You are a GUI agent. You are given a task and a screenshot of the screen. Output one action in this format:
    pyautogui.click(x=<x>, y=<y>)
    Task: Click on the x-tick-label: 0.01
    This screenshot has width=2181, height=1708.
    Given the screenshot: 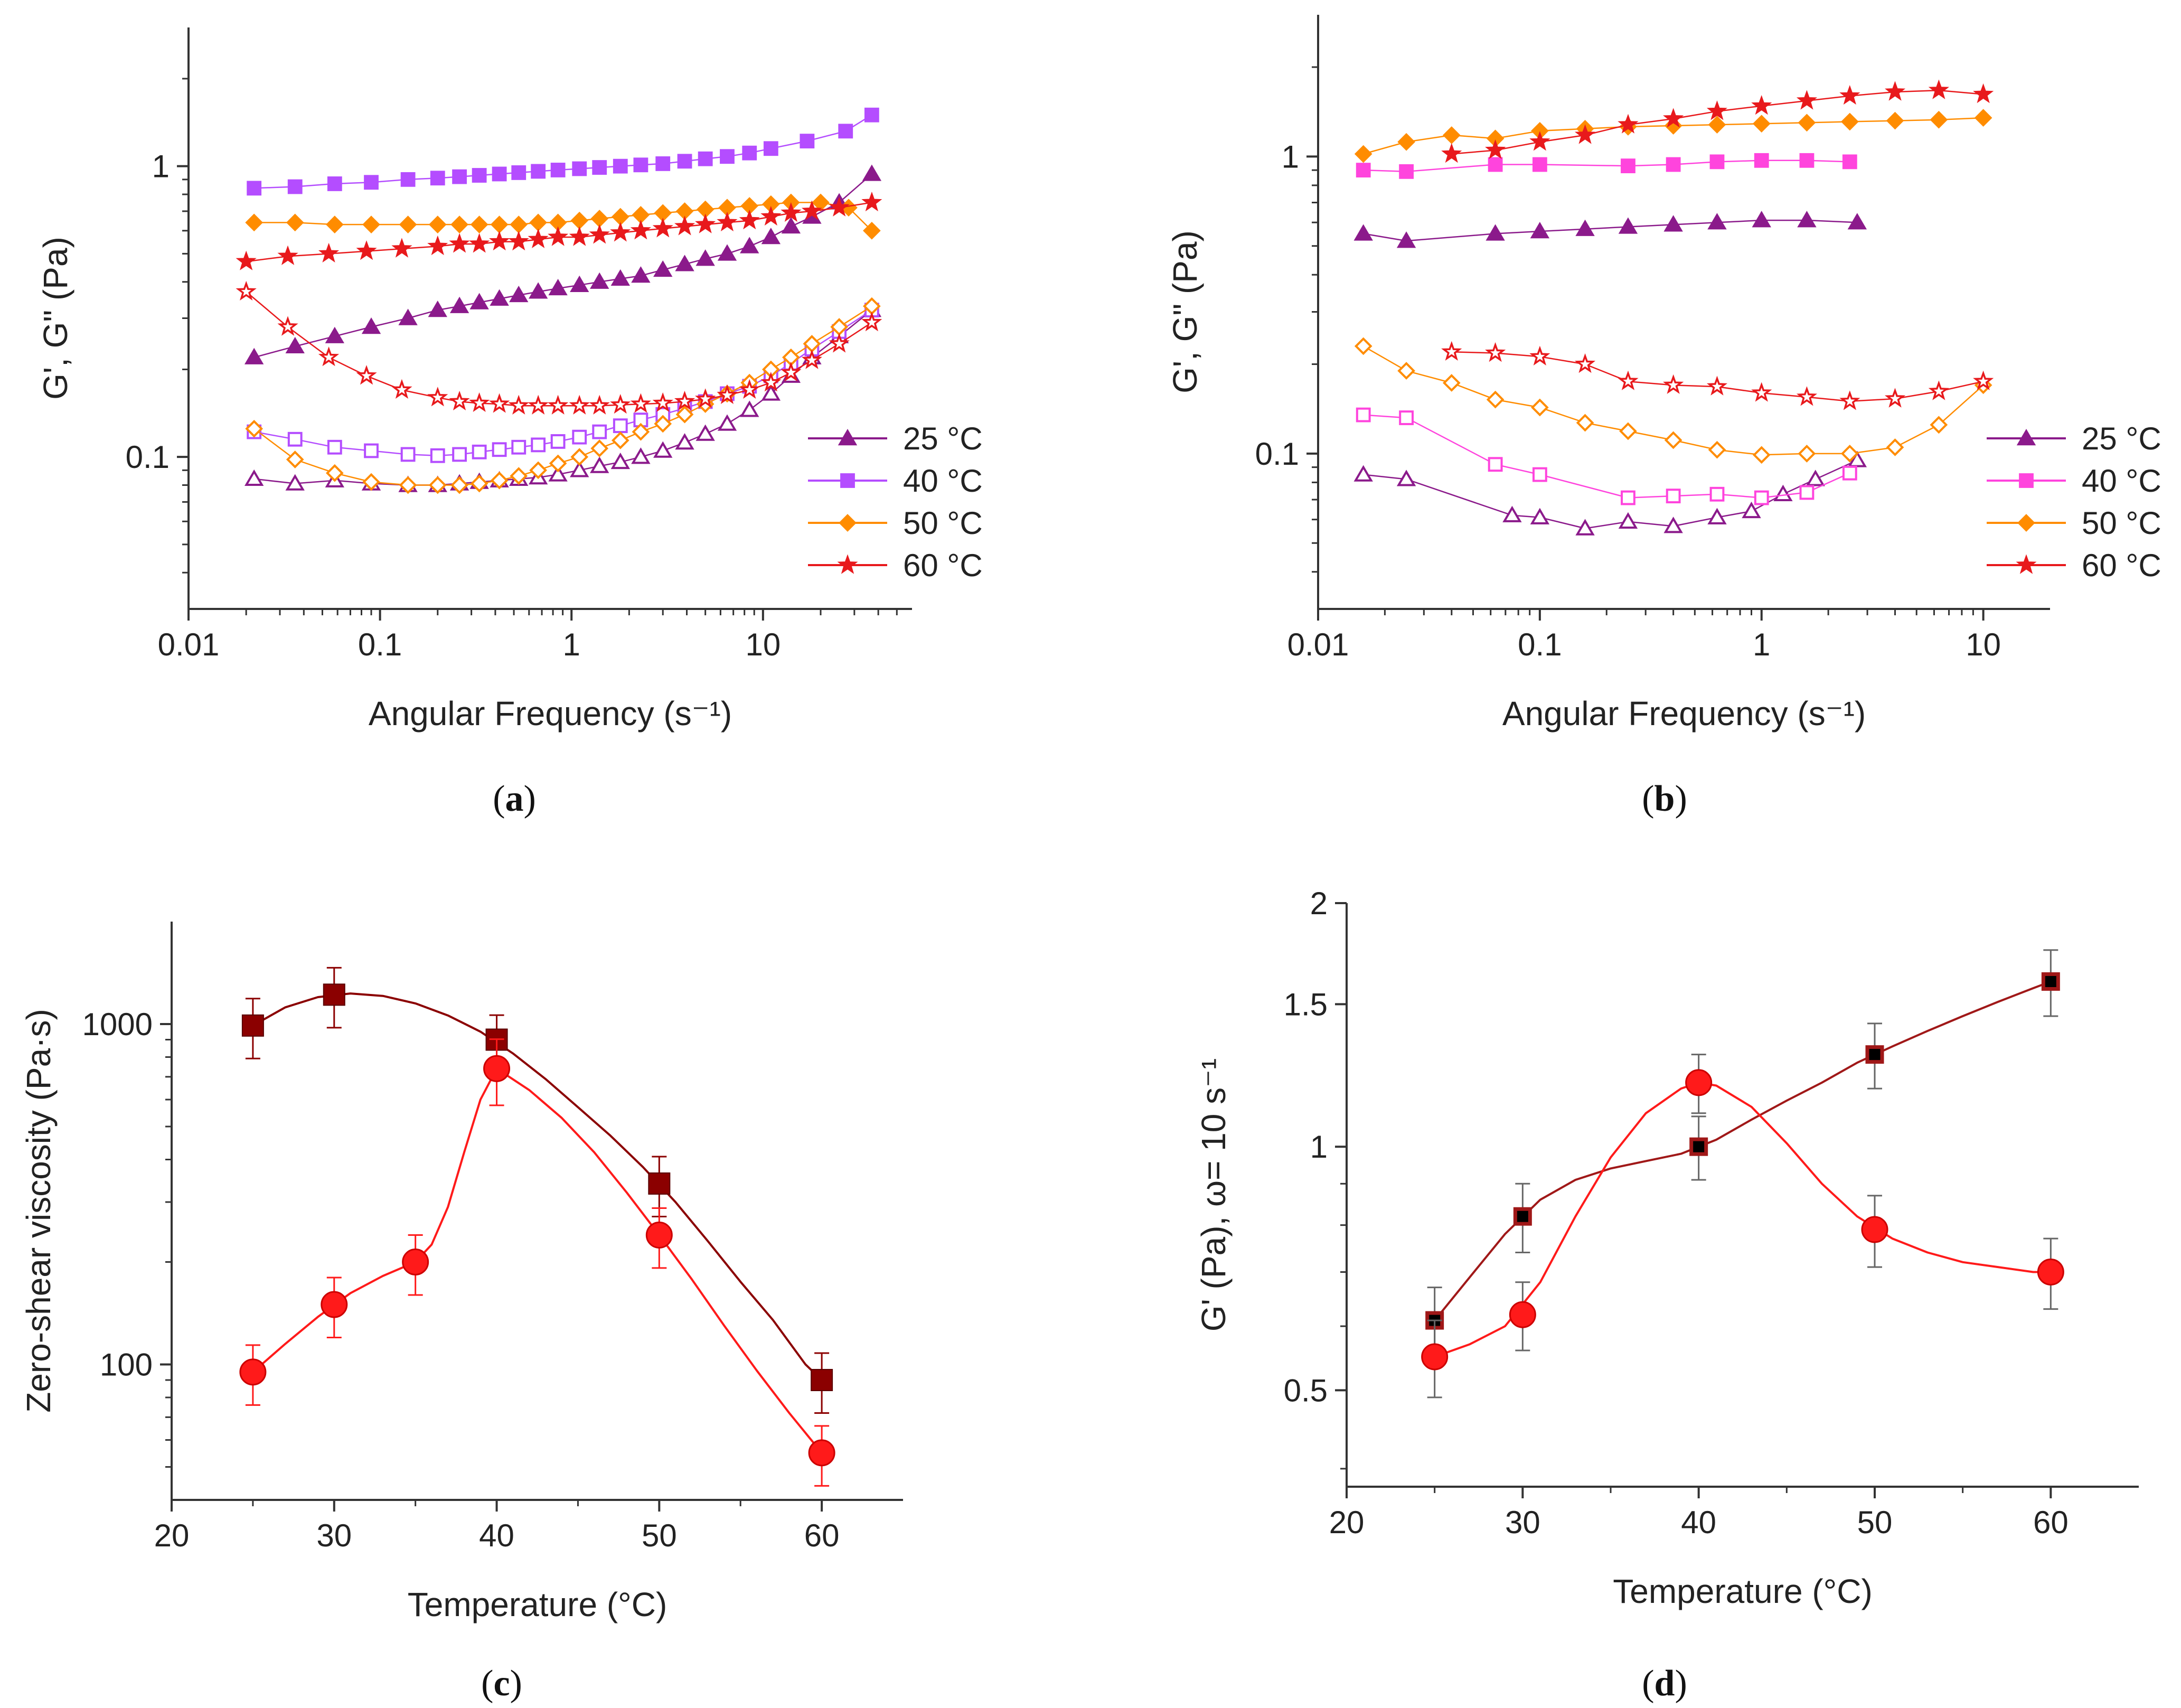 What is the action you would take?
    pyautogui.click(x=1318, y=644)
    